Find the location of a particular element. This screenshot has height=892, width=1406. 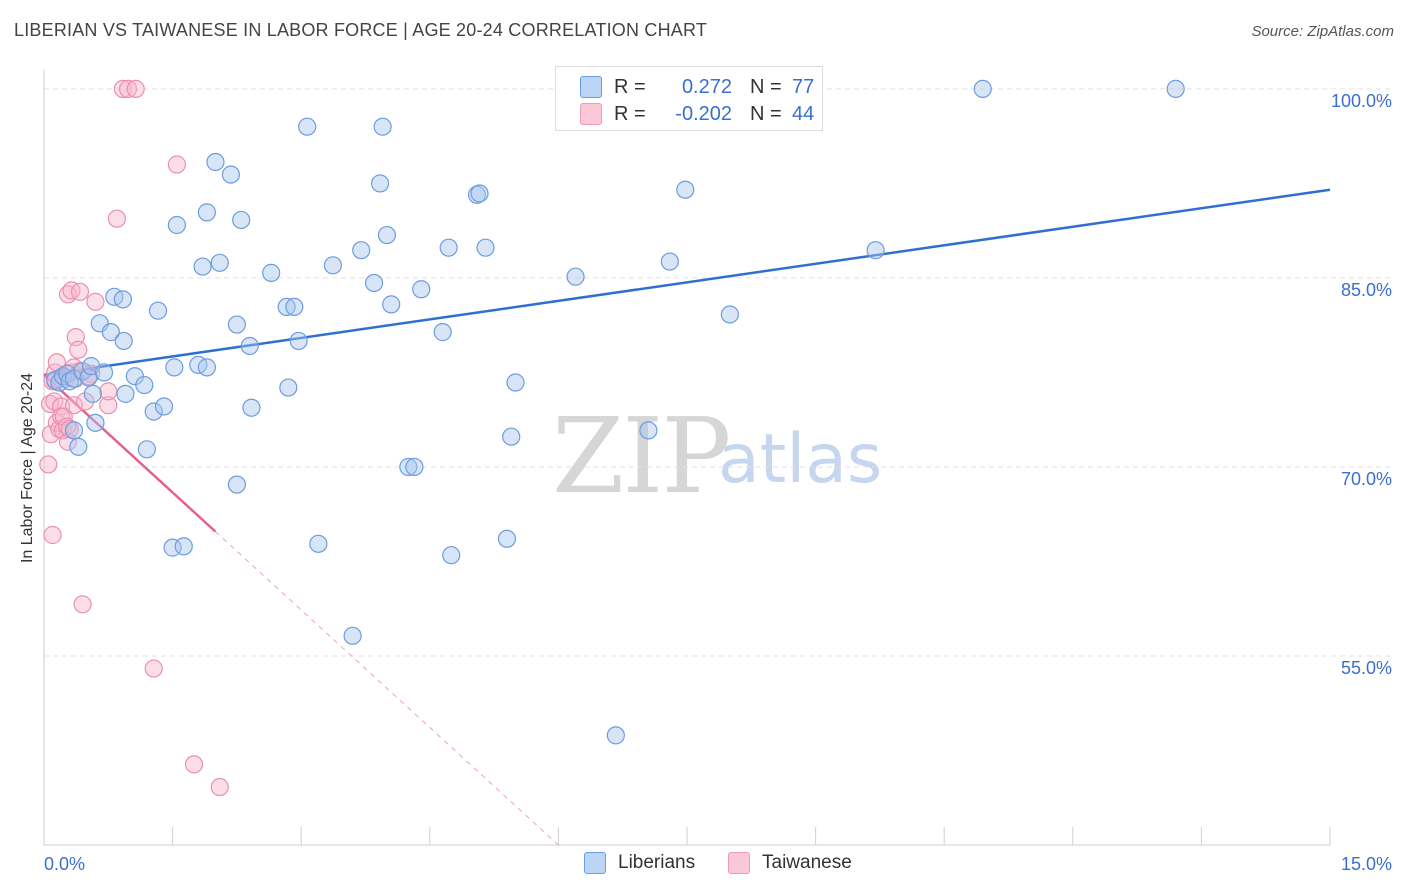

legend-n-value: 44 is located at coordinates (803, 113).